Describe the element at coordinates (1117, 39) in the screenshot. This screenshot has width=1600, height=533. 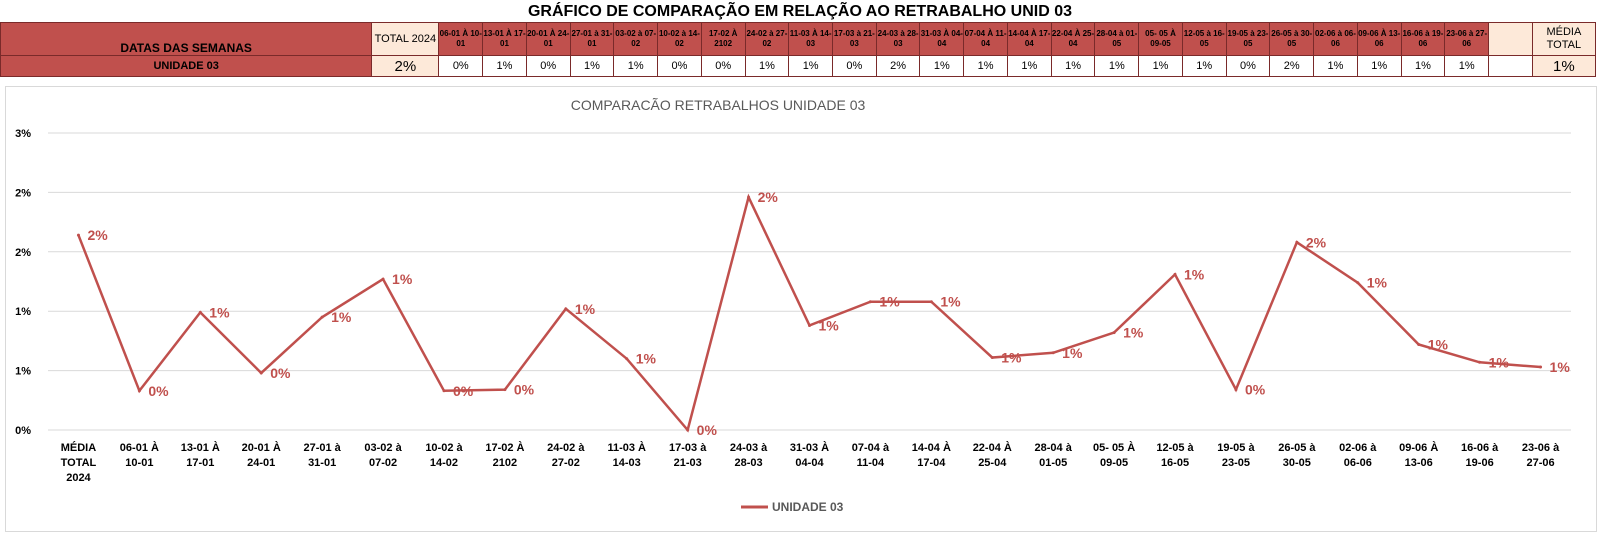
I see `week-header-cell: 28-04 à 01-05` at that location.